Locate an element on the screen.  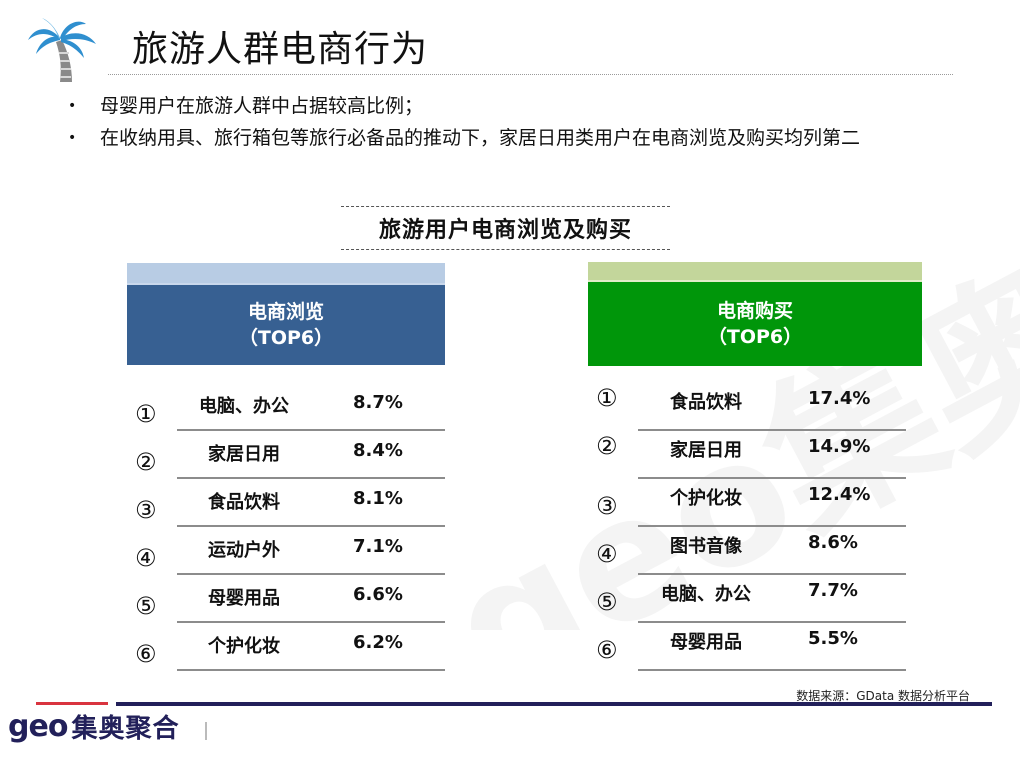
list-item: ⑥ 母婴用品 5.5% is located at coordinates (755, 648).